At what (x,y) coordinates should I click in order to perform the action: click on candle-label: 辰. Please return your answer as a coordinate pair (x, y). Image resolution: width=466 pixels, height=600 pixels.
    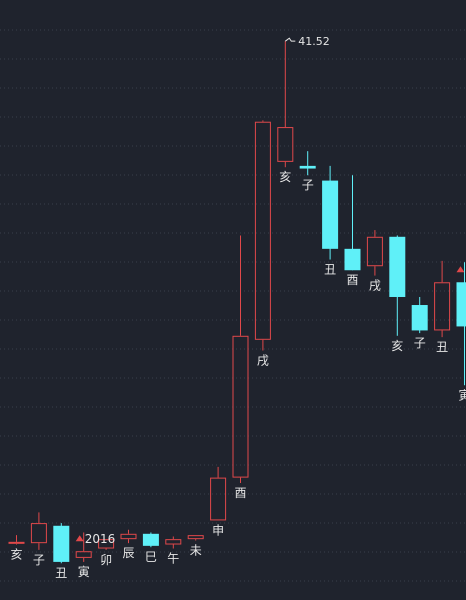
    Looking at the image, I should click on (128, 553).